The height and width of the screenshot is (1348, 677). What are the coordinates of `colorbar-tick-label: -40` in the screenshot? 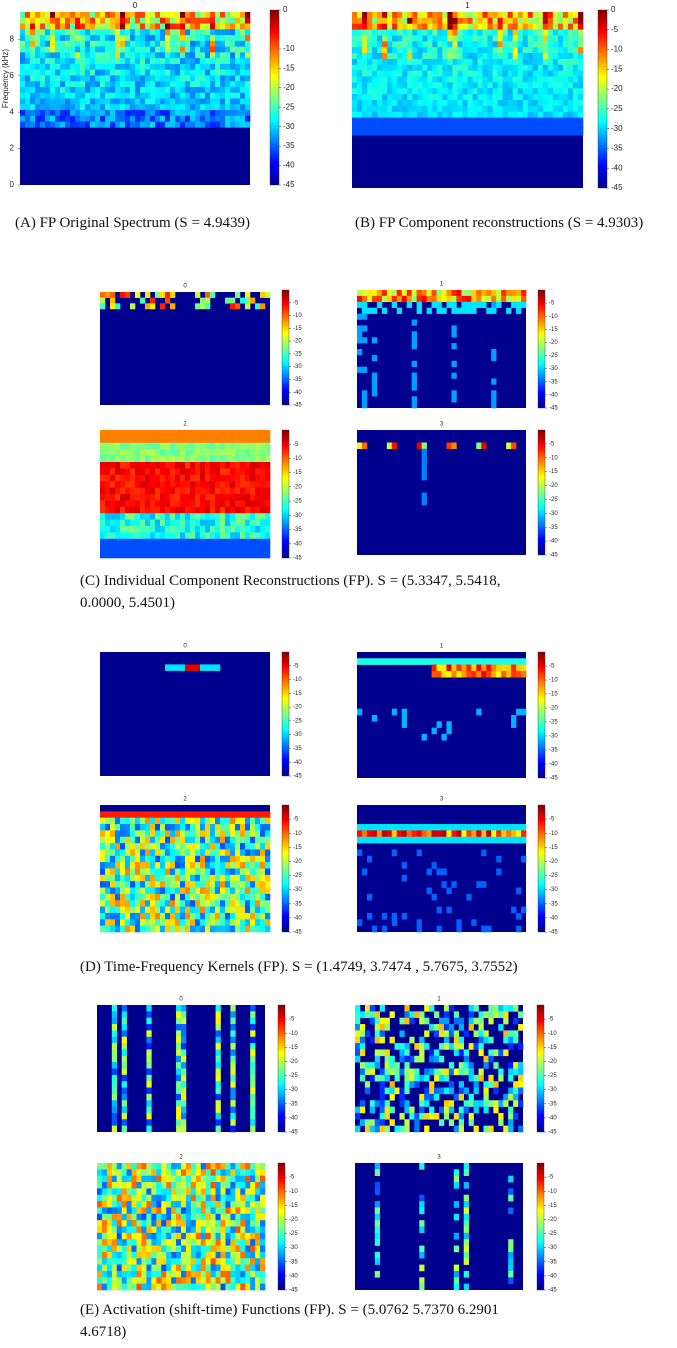 It's located at (617, 167).